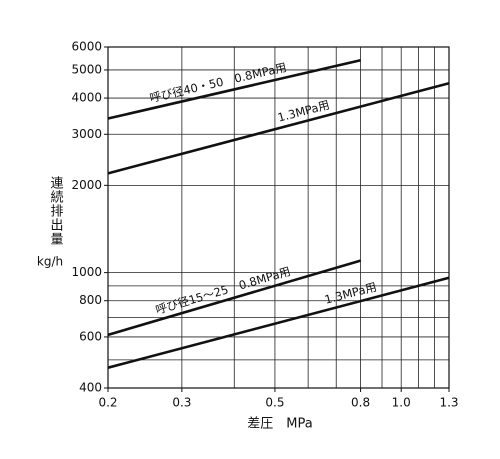 This screenshot has width=500, height=459. Describe the element at coordinates (56, 211) in the screenshot. I see `y-axis-title: 連続排出量` at that location.